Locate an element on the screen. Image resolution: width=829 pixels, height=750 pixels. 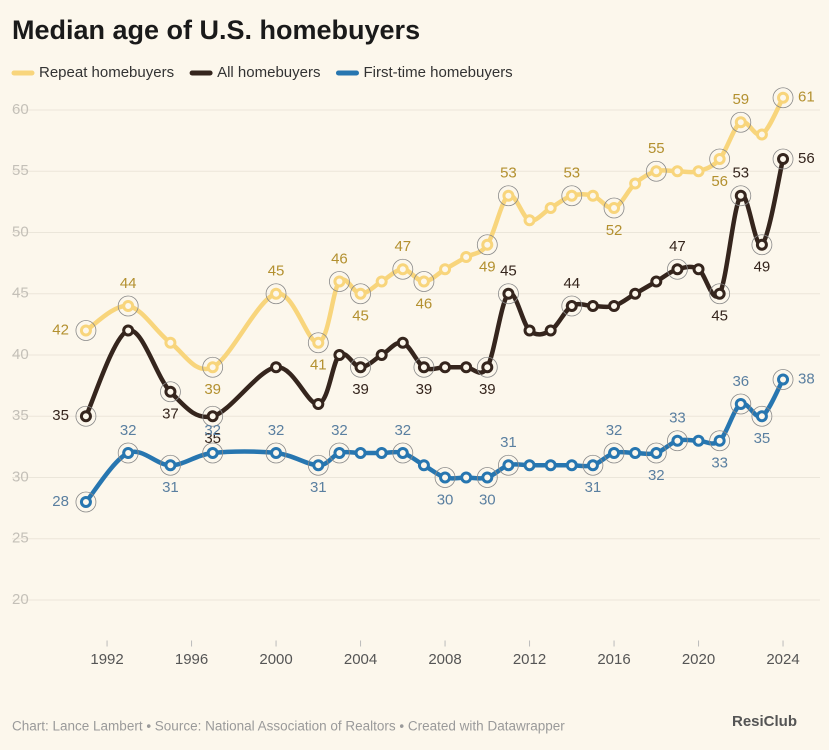
x-tick-label: 2004 is located at coordinates (360, 659).